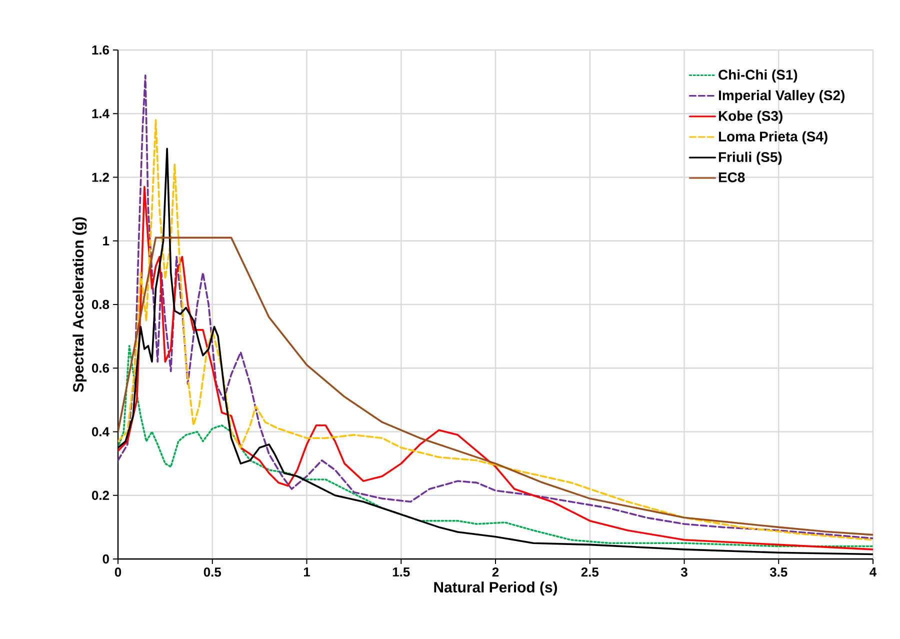  Describe the element at coordinates (750, 117) in the screenshot. I see `legend-label: Kobe (S3)` at that location.